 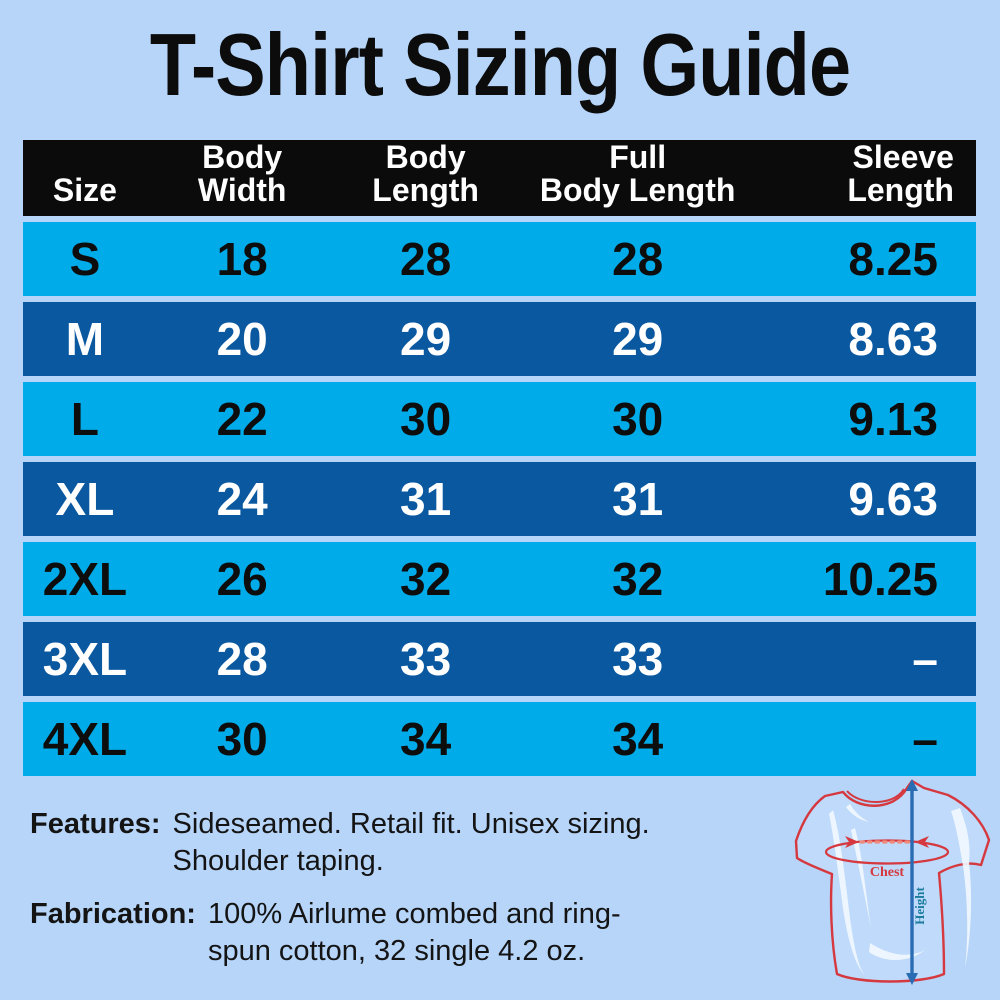 What do you see at coordinates (242, 499) in the screenshot?
I see `cell-body-width: 24` at bounding box center [242, 499].